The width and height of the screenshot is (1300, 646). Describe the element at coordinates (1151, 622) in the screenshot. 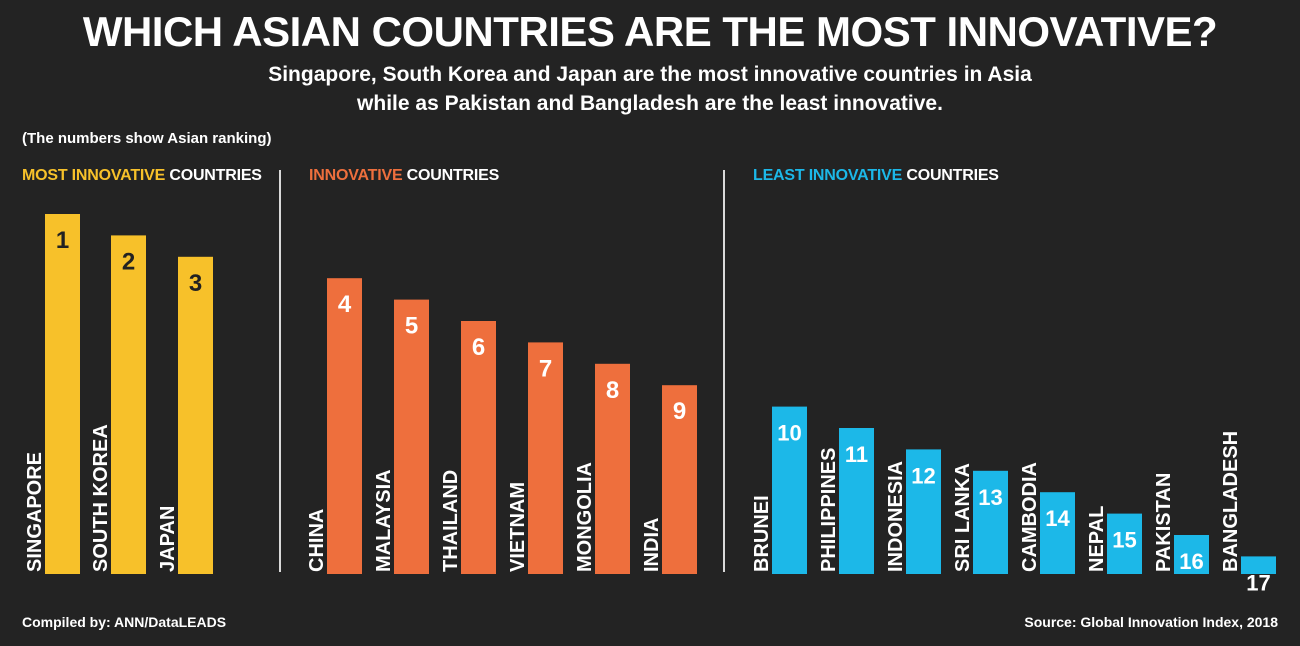

I see `source-note: Source: Global Innovation Index, 2018` at that location.